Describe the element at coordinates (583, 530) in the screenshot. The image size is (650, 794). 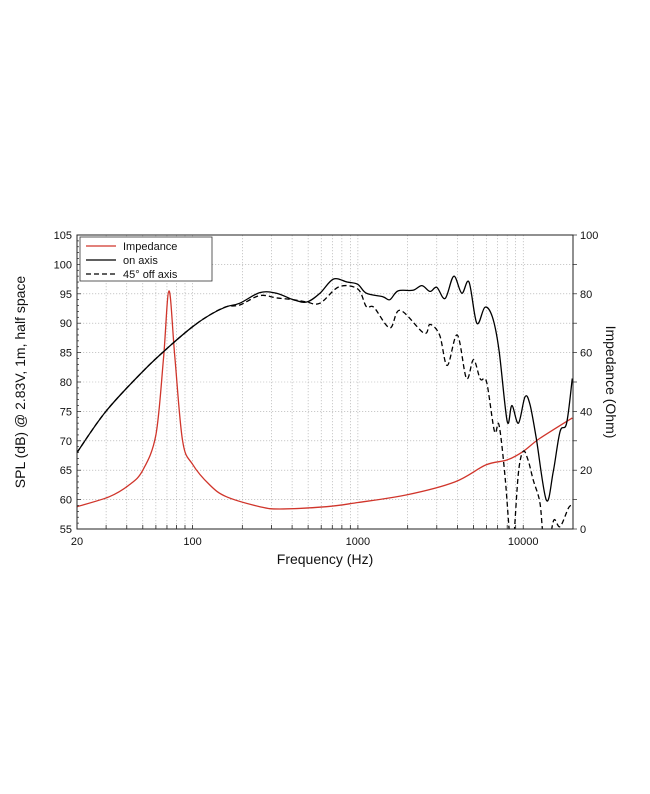
I see `y2-tick-label: 0` at that location.